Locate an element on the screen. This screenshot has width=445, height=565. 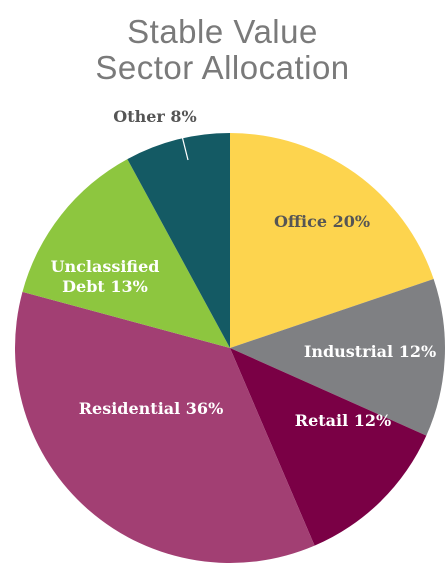
value-label: 8% is located at coordinates (183, 116).